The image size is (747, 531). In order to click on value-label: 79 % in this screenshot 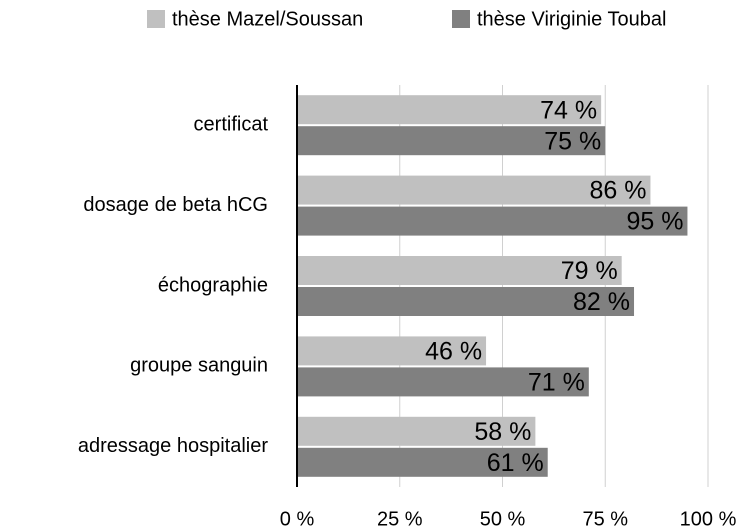, I will do `click(589, 271)`.